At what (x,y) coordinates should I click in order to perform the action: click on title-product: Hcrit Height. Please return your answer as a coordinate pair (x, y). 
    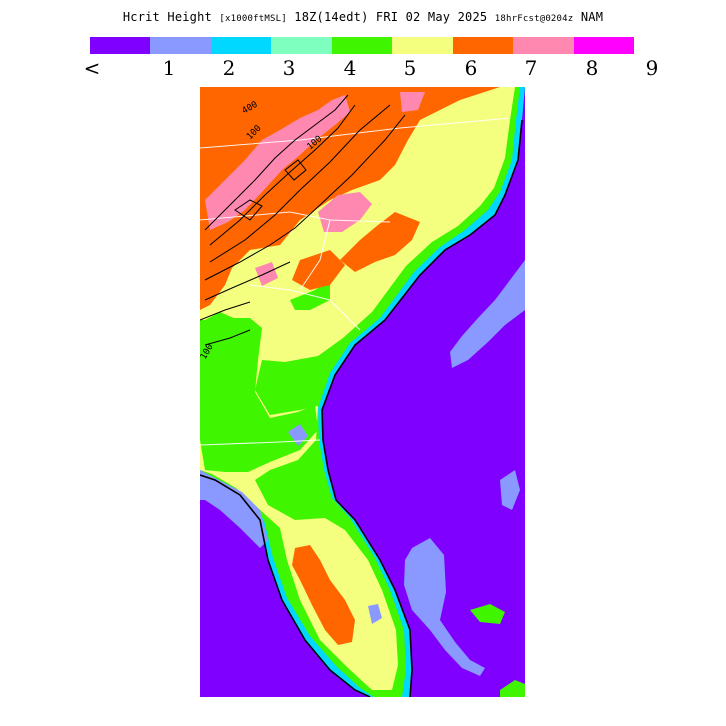
    Looking at the image, I should click on (167, 17).